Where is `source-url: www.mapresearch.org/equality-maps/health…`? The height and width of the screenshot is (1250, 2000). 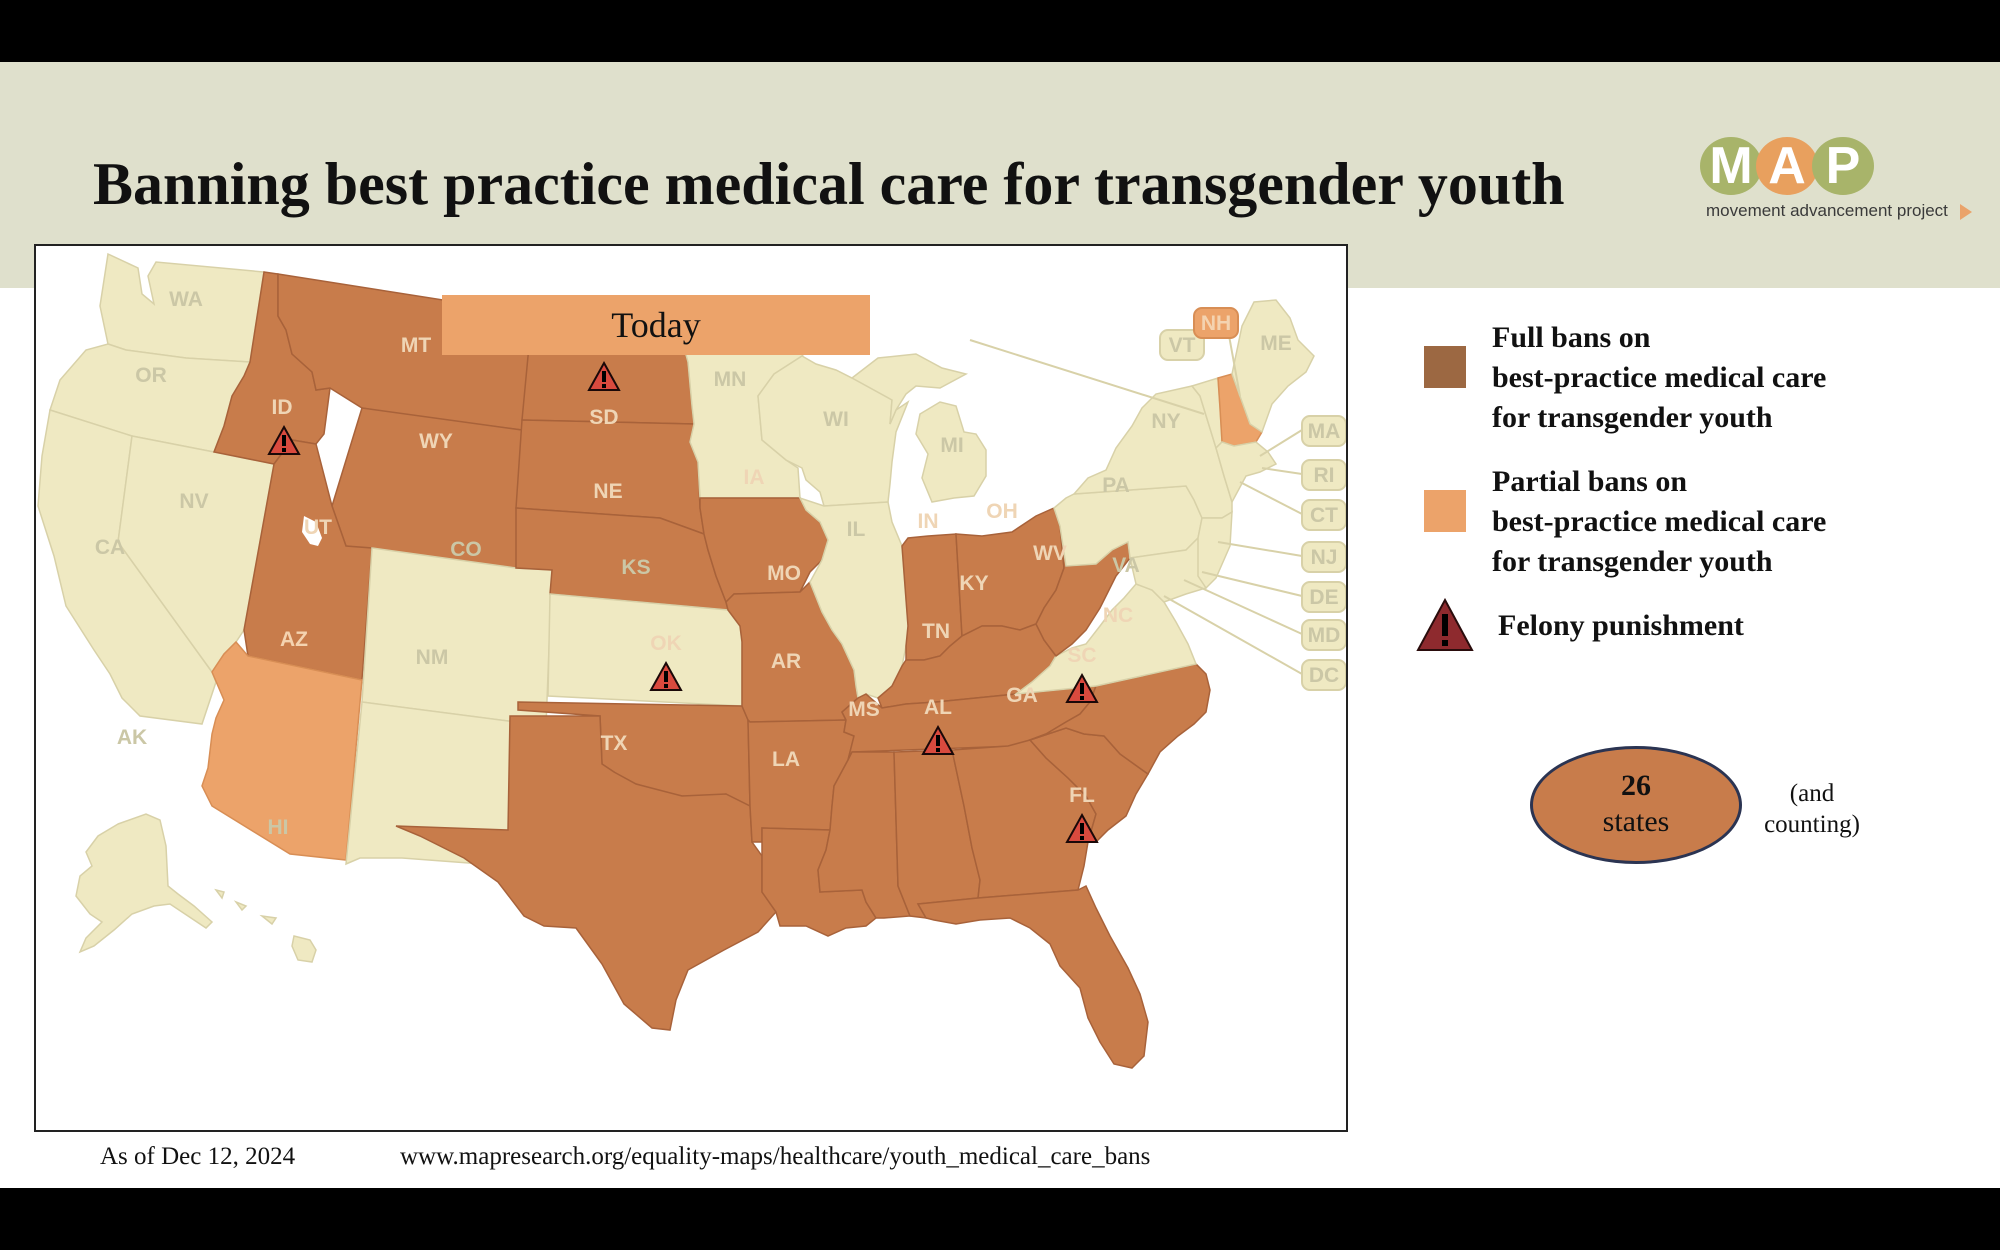 source-url: www.mapresearch.org/equality-maps/health… is located at coordinates (775, 1156).